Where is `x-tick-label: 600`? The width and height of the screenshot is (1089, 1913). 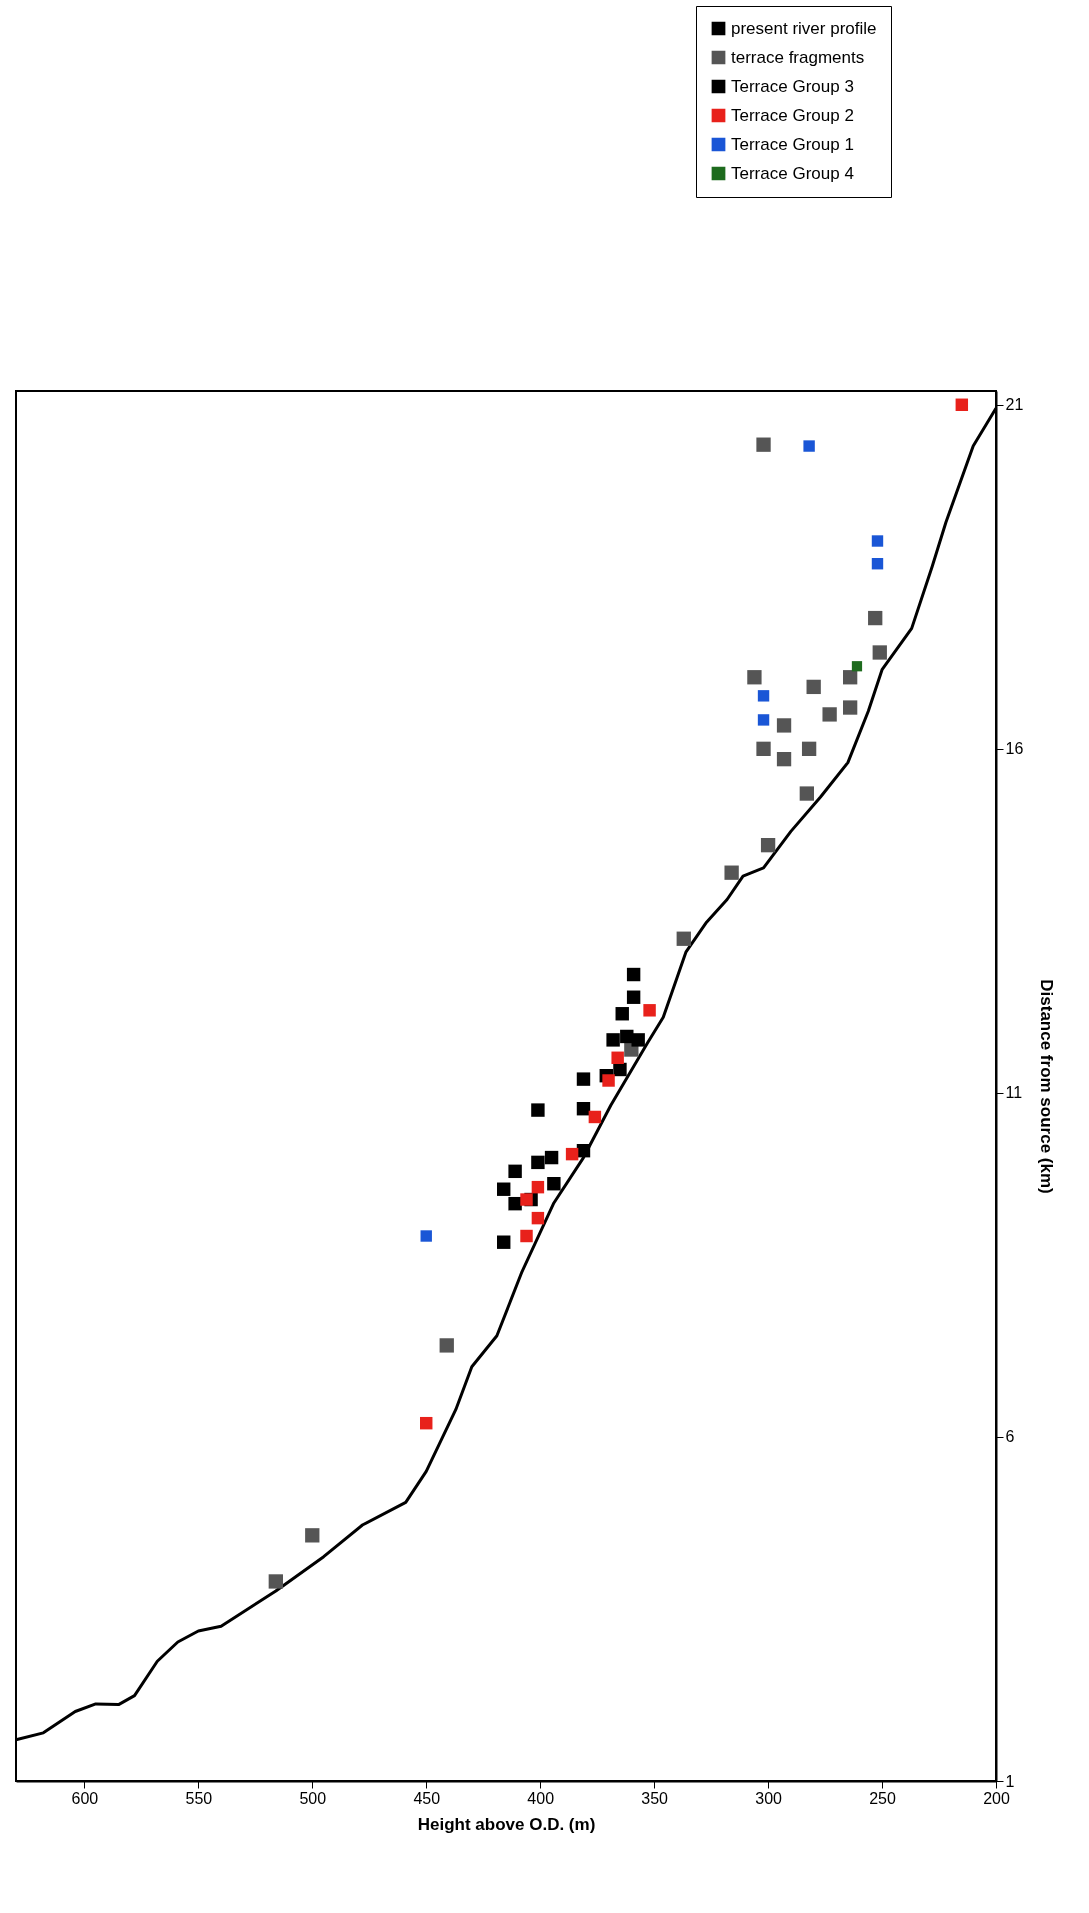 x-tick-label: 600 is located at coordinates (85, 1798).